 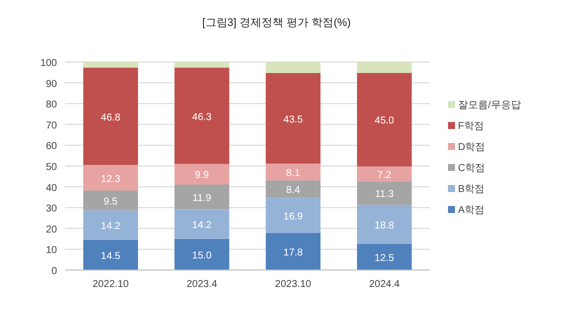 What do you see at coordinates (110, 256) in the screenshot?
I see `data-label: 14.5` at bounding box center [110, 256].